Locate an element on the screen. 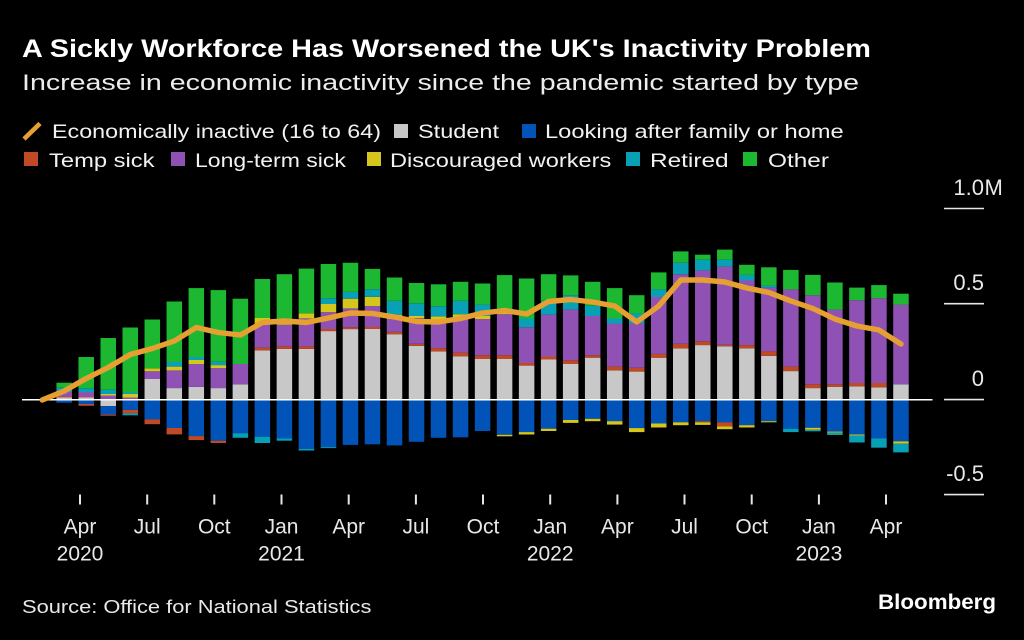 The image size is (1024, 640). svg-text: -0.5 is located at coordinates (965, 473).